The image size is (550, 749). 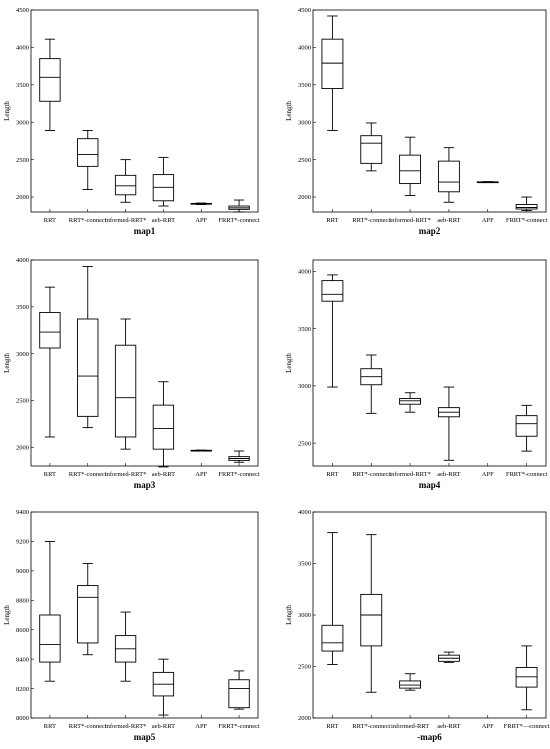 What do you see at coordinates (145, 485) in the screenshot?
I see `panel-title: map3` at bounding box center [145, 485].